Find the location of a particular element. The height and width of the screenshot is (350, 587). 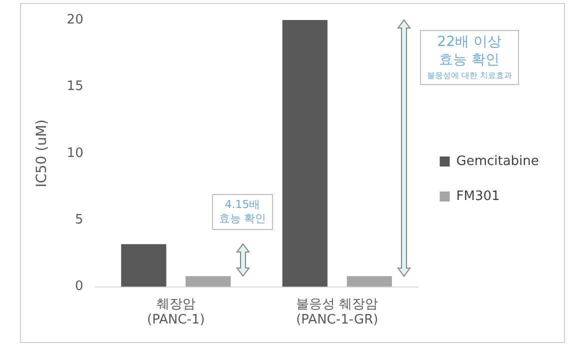

x-tick-label: 췌장암 (PANC-1) is located at coordinates (176, 312).